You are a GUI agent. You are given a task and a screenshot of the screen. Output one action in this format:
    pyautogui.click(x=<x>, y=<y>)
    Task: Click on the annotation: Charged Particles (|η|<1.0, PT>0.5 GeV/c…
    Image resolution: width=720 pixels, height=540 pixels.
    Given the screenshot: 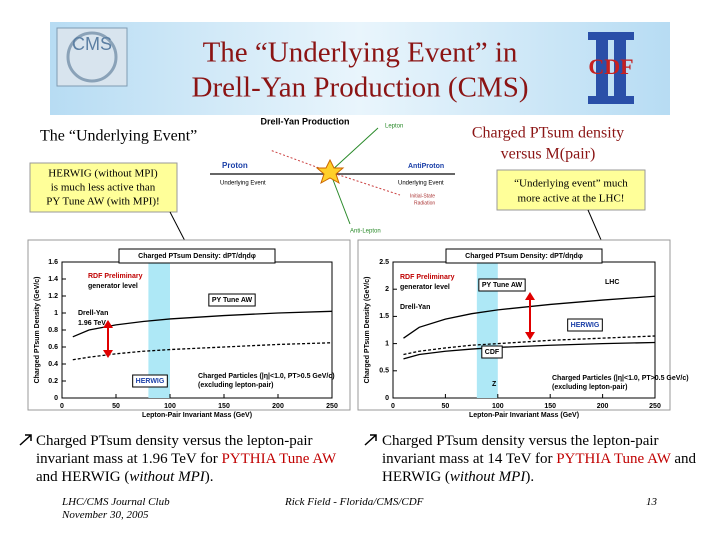 What is the action you would take?
    pyautogui.click(x=620, y=378)
    